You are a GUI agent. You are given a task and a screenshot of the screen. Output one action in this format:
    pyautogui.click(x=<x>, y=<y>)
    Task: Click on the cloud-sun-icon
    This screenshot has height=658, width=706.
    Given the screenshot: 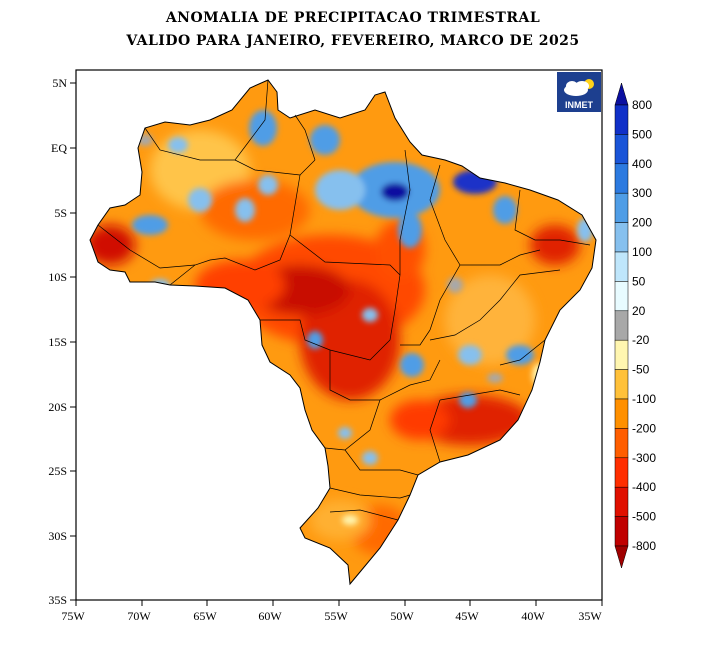 What is the action you would take?
    pyautogui.click(x=576, y=88)
    